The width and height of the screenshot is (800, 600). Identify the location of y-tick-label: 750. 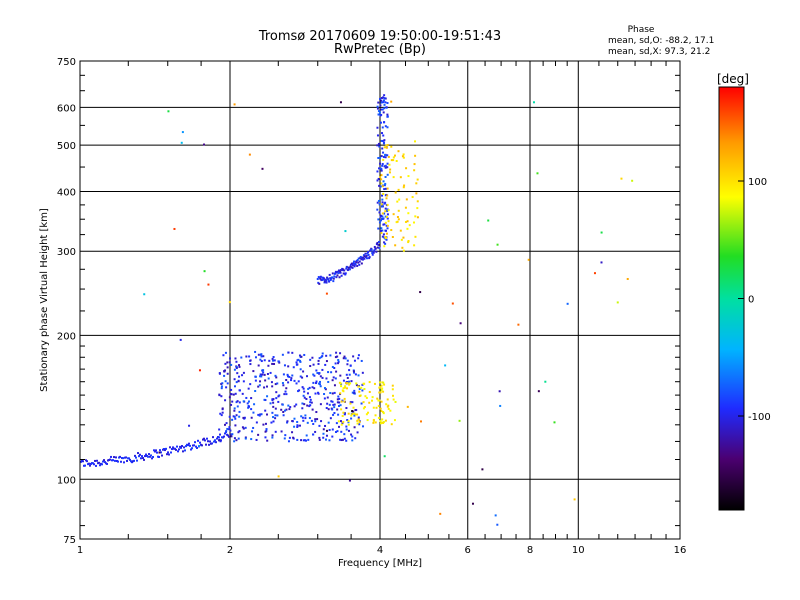
(66, 62).